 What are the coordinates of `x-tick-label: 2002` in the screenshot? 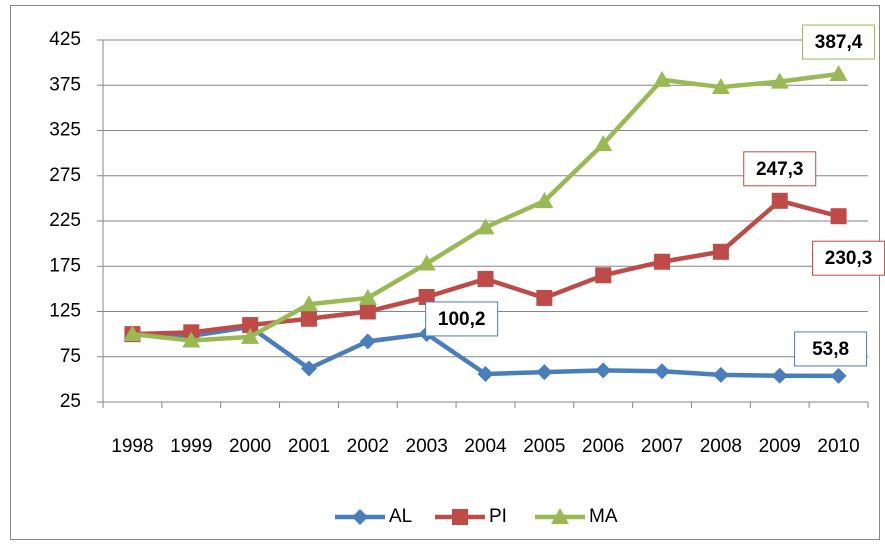 It's located at (368, 446).